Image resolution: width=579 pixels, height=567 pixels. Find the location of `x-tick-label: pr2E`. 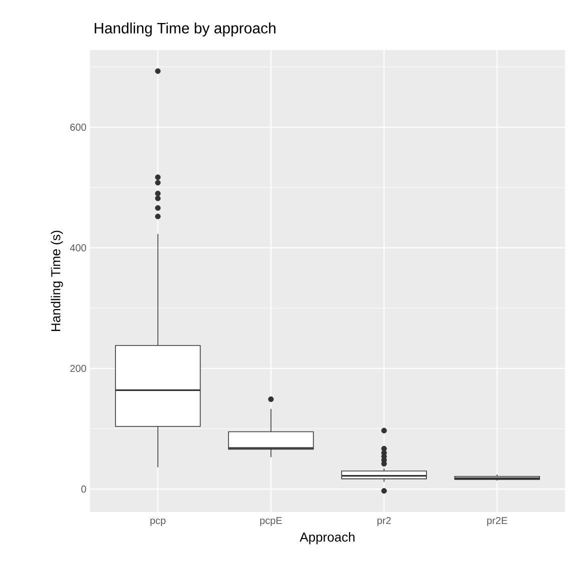

x-tick-label: pr2E is located at coordinates (497, 521).